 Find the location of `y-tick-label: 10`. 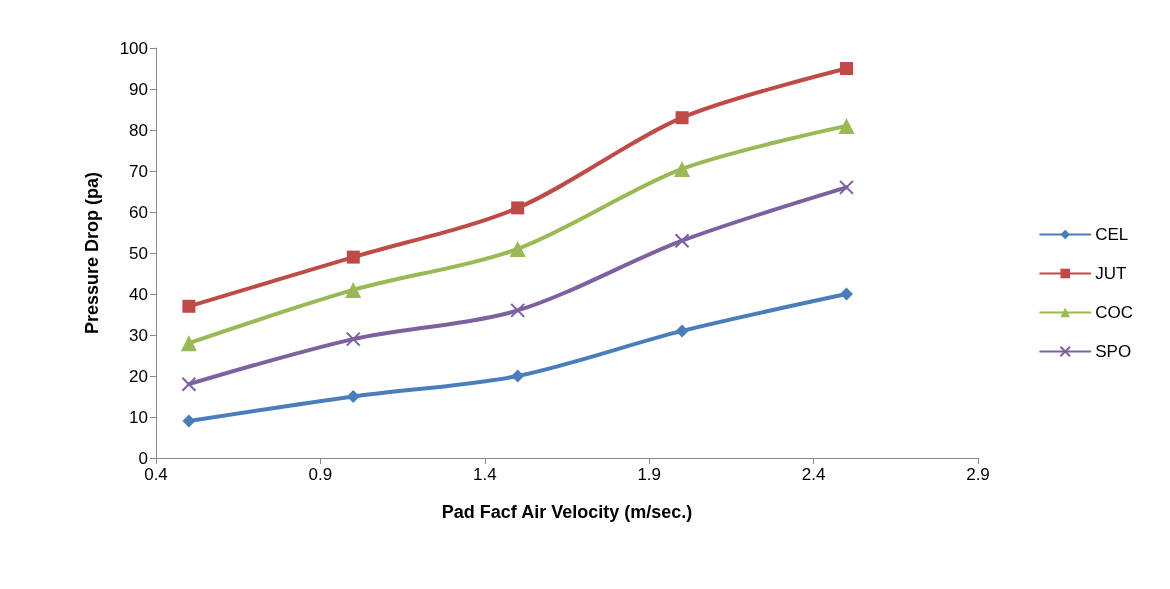

y-tick-label: 10 is located at coordinates (138, 417).